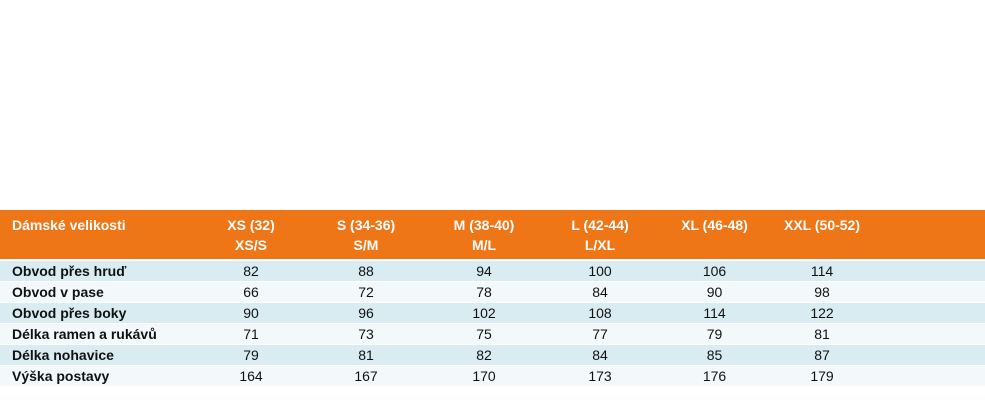  Describe the element at coordinates (484, 376) in the screenshot. I see `table-cell: 170` at that location.